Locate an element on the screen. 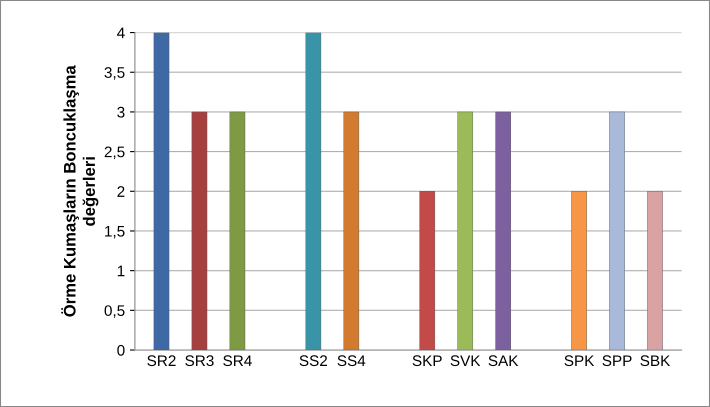 Image resolution: width=710 pixels, height=407 pixels. y-tick-label: 4 is located at coordinates (121, 33).